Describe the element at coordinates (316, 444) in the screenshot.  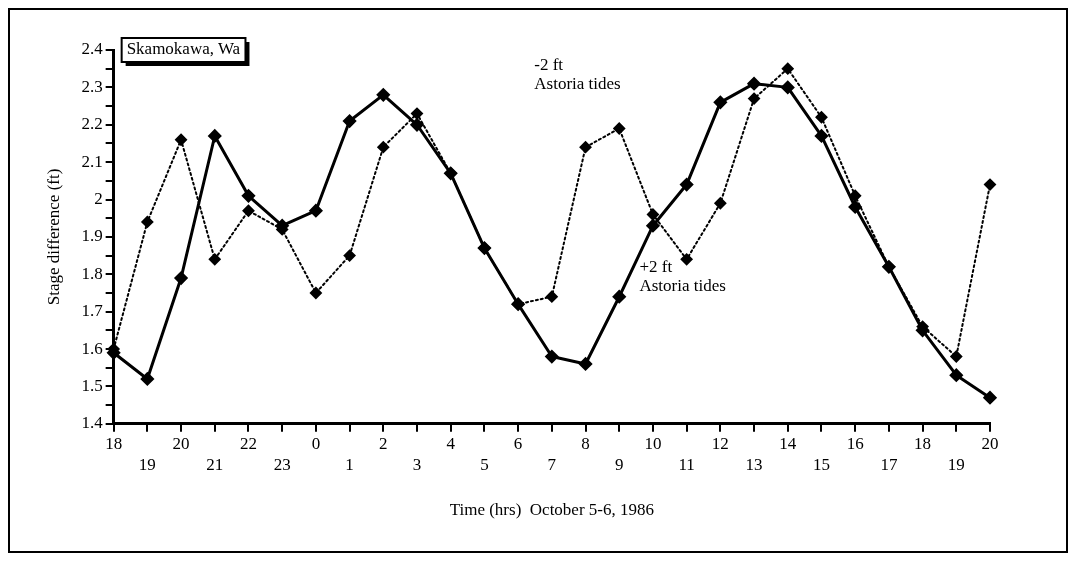
I see `x-tick-label: 0` at that location.